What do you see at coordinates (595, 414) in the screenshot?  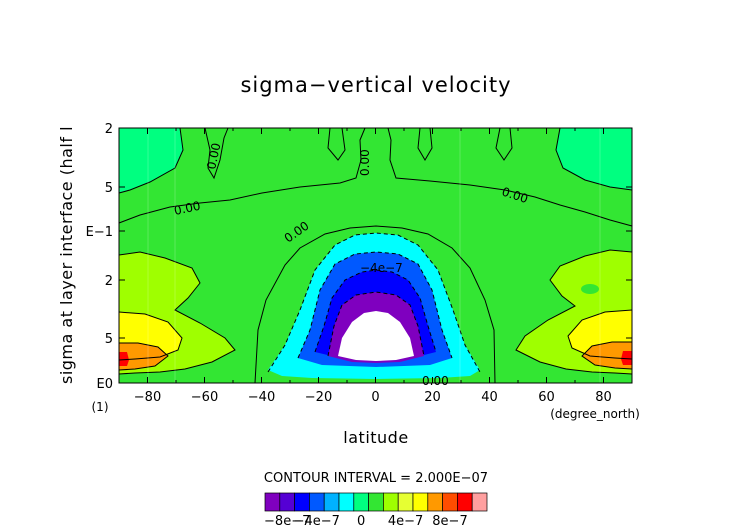 I see `x-axis-unit: (degree_north)` at bounding box center [595, 414].